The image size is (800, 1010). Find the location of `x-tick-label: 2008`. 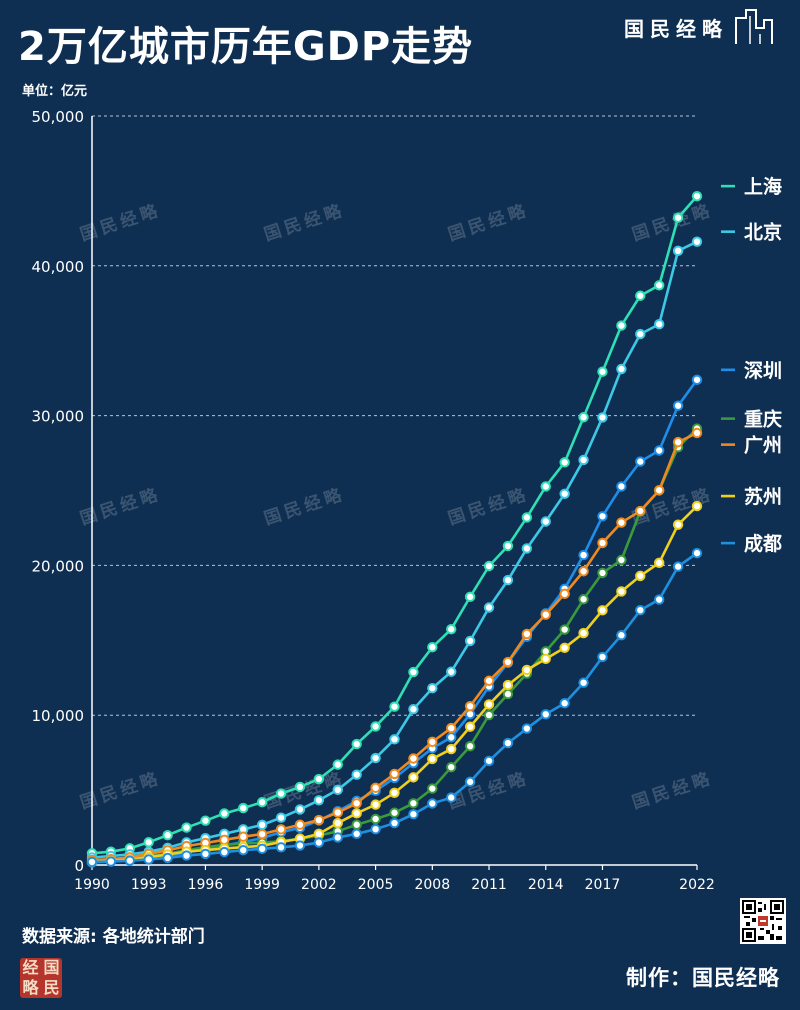

x-tick-label: 2008 is located at coordinates (432, 885).